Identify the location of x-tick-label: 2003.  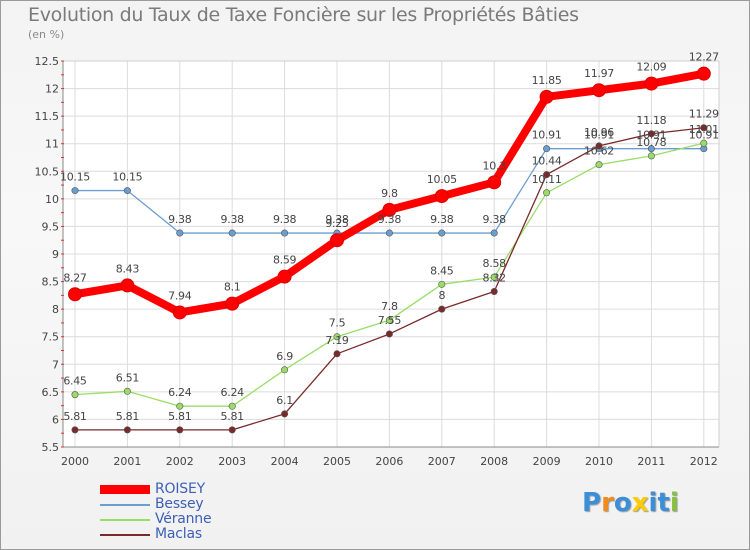
(232, 461).